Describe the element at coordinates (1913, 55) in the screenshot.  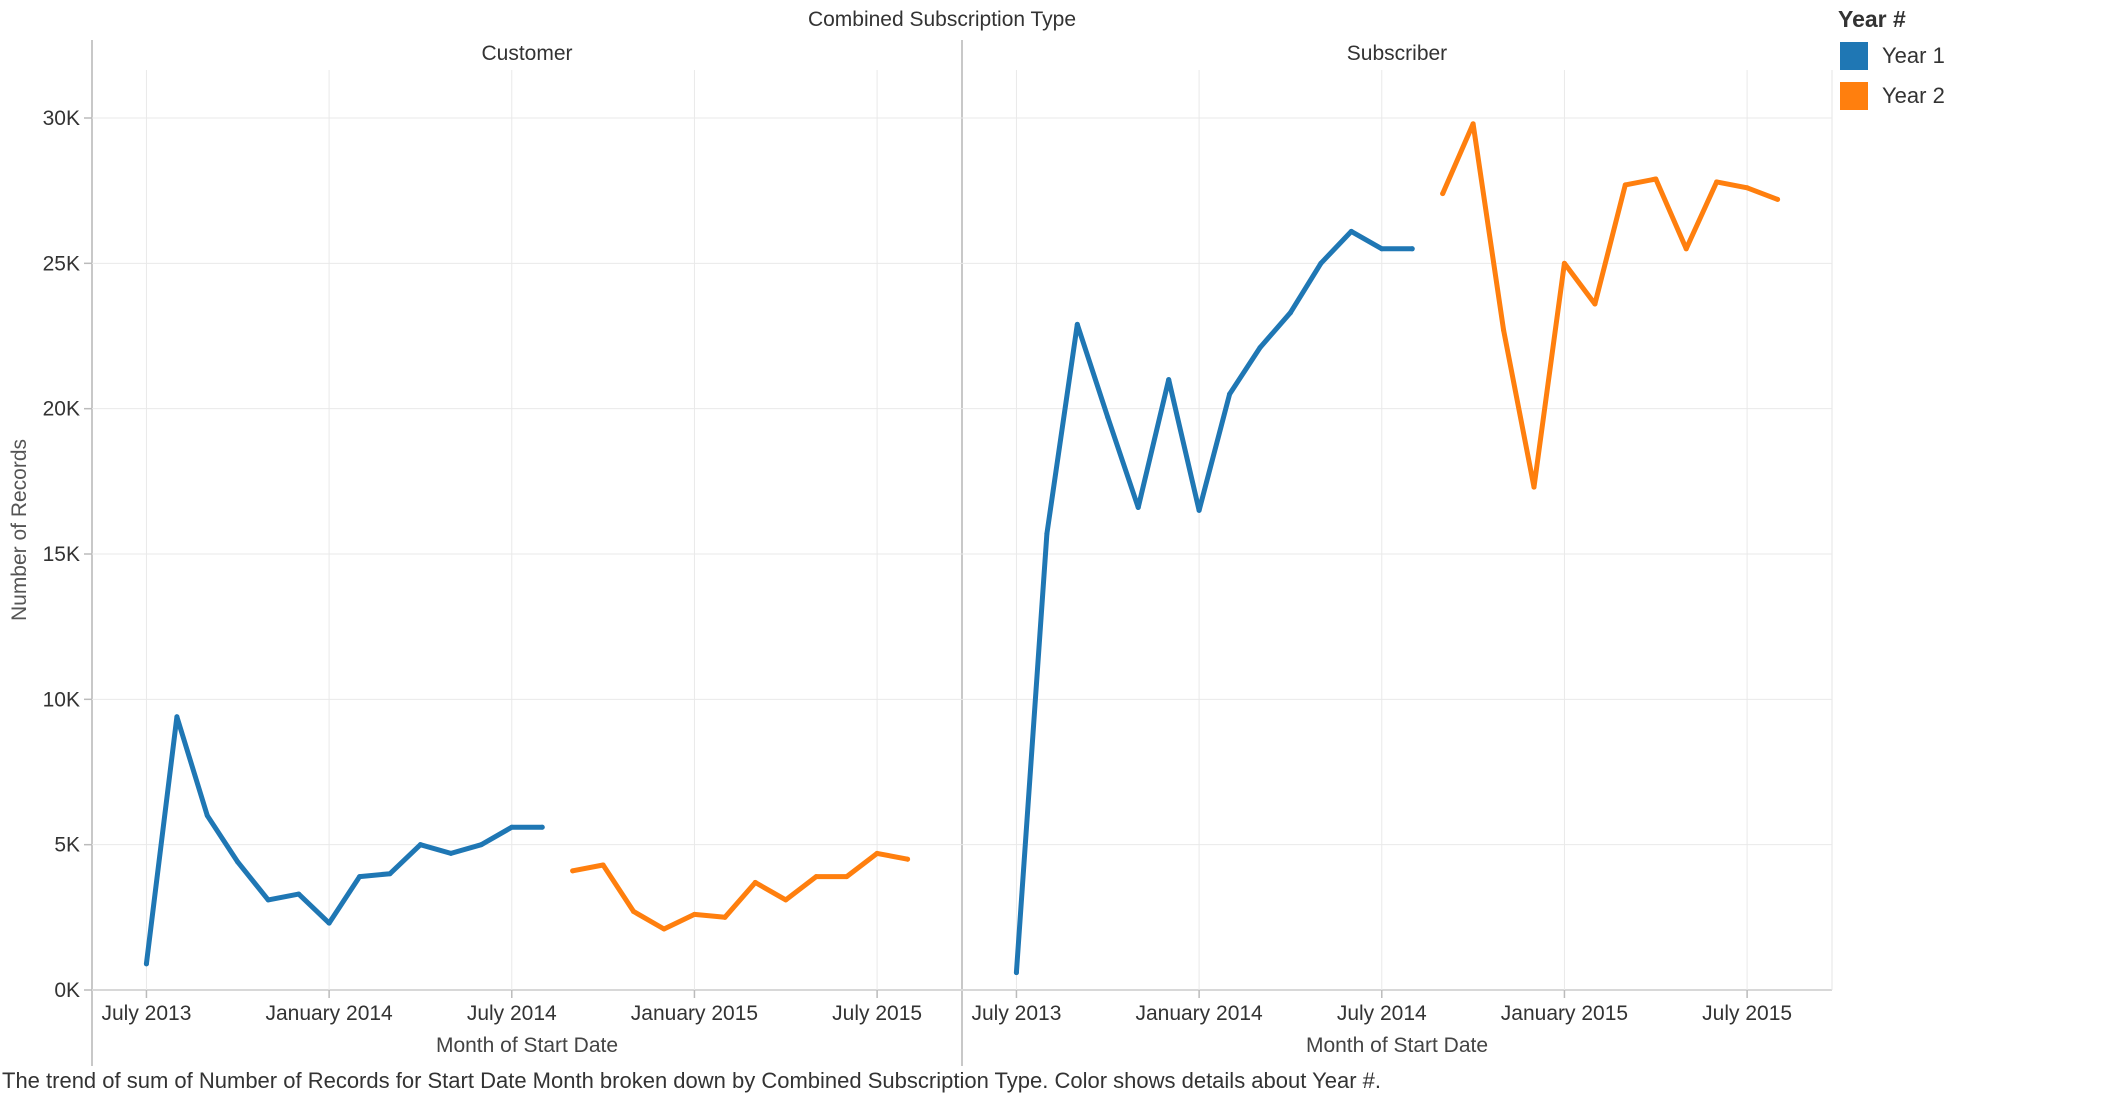
I see `legend-label-year-1: Year 1` at that location.